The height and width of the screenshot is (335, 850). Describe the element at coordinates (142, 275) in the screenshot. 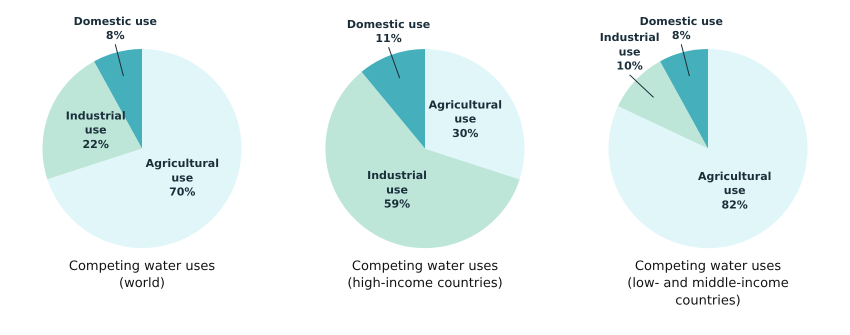

I see `text: Competing water uses (world)` at that location.